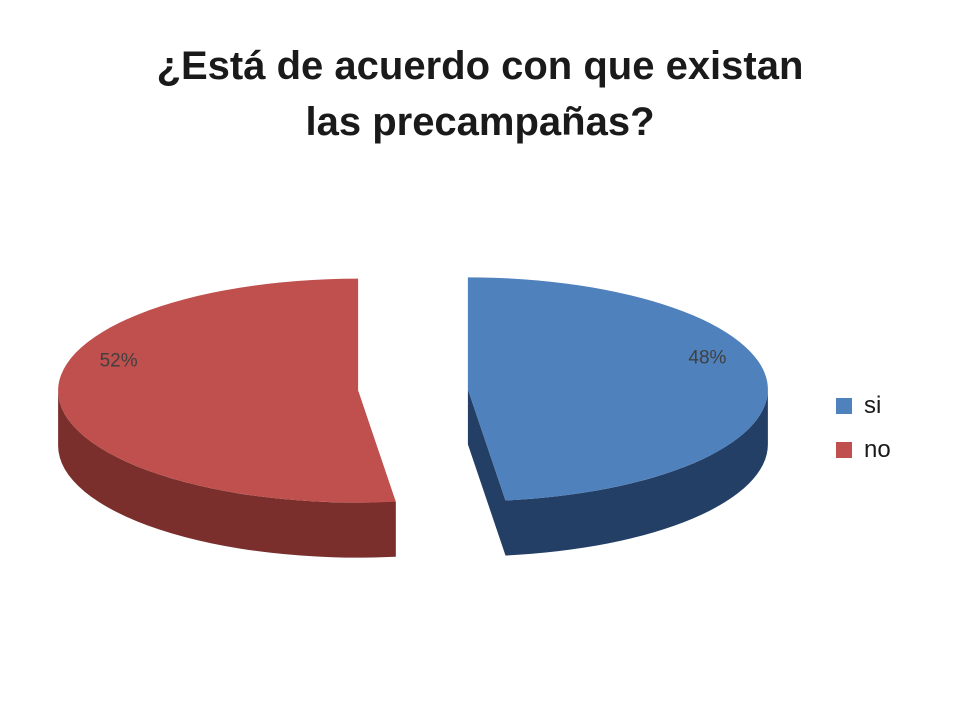  What do you see at coordinates (707, 358) in the screenshot?
I see `data-label-si: 48%` at bounding box center [707, 358].